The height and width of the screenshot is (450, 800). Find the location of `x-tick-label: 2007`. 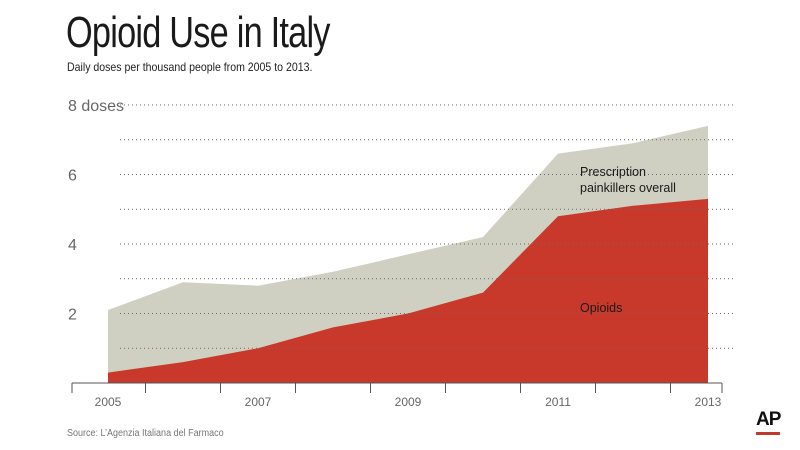

x-tick-label: 2007 is located at coordinates (258, 402).